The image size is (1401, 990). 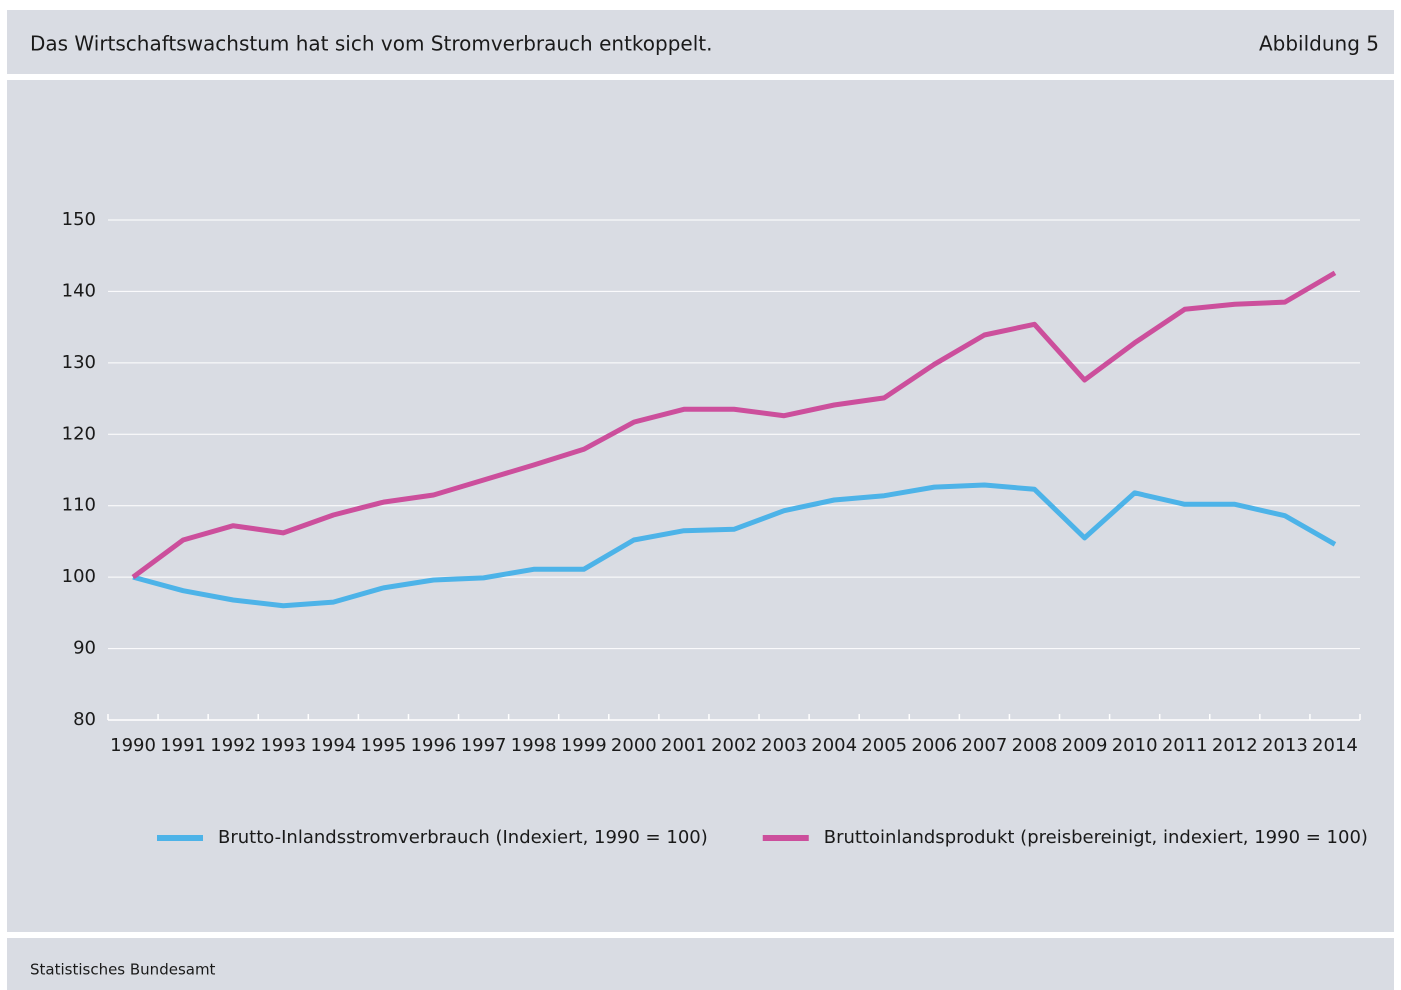 I want to click on y-tick-label: 140, so click(x=79, y=290).